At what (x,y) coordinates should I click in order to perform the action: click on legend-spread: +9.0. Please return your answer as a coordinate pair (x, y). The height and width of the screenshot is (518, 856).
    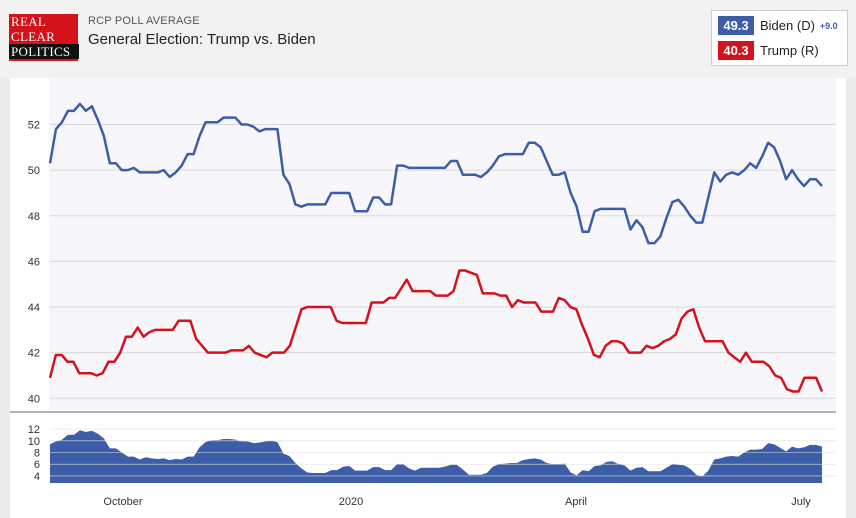
    Looking at the image, I should click on (828, 25).